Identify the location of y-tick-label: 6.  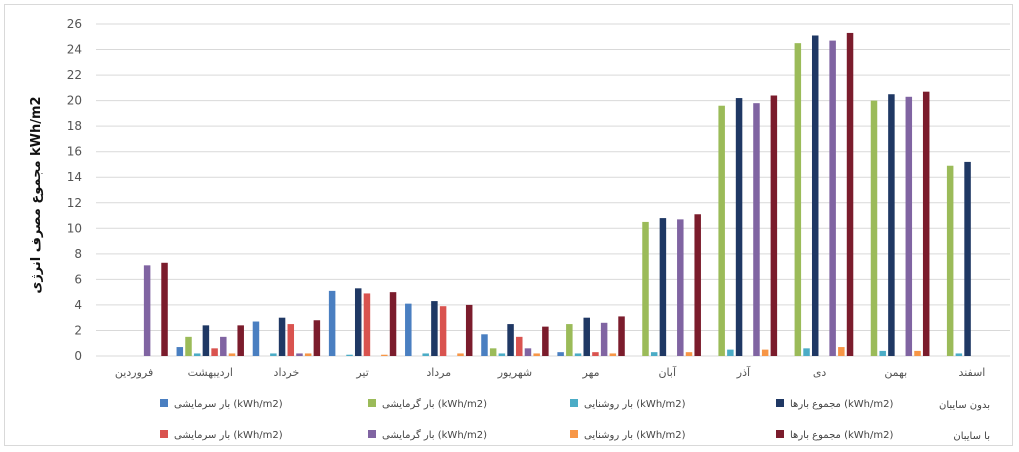
(78, 279).